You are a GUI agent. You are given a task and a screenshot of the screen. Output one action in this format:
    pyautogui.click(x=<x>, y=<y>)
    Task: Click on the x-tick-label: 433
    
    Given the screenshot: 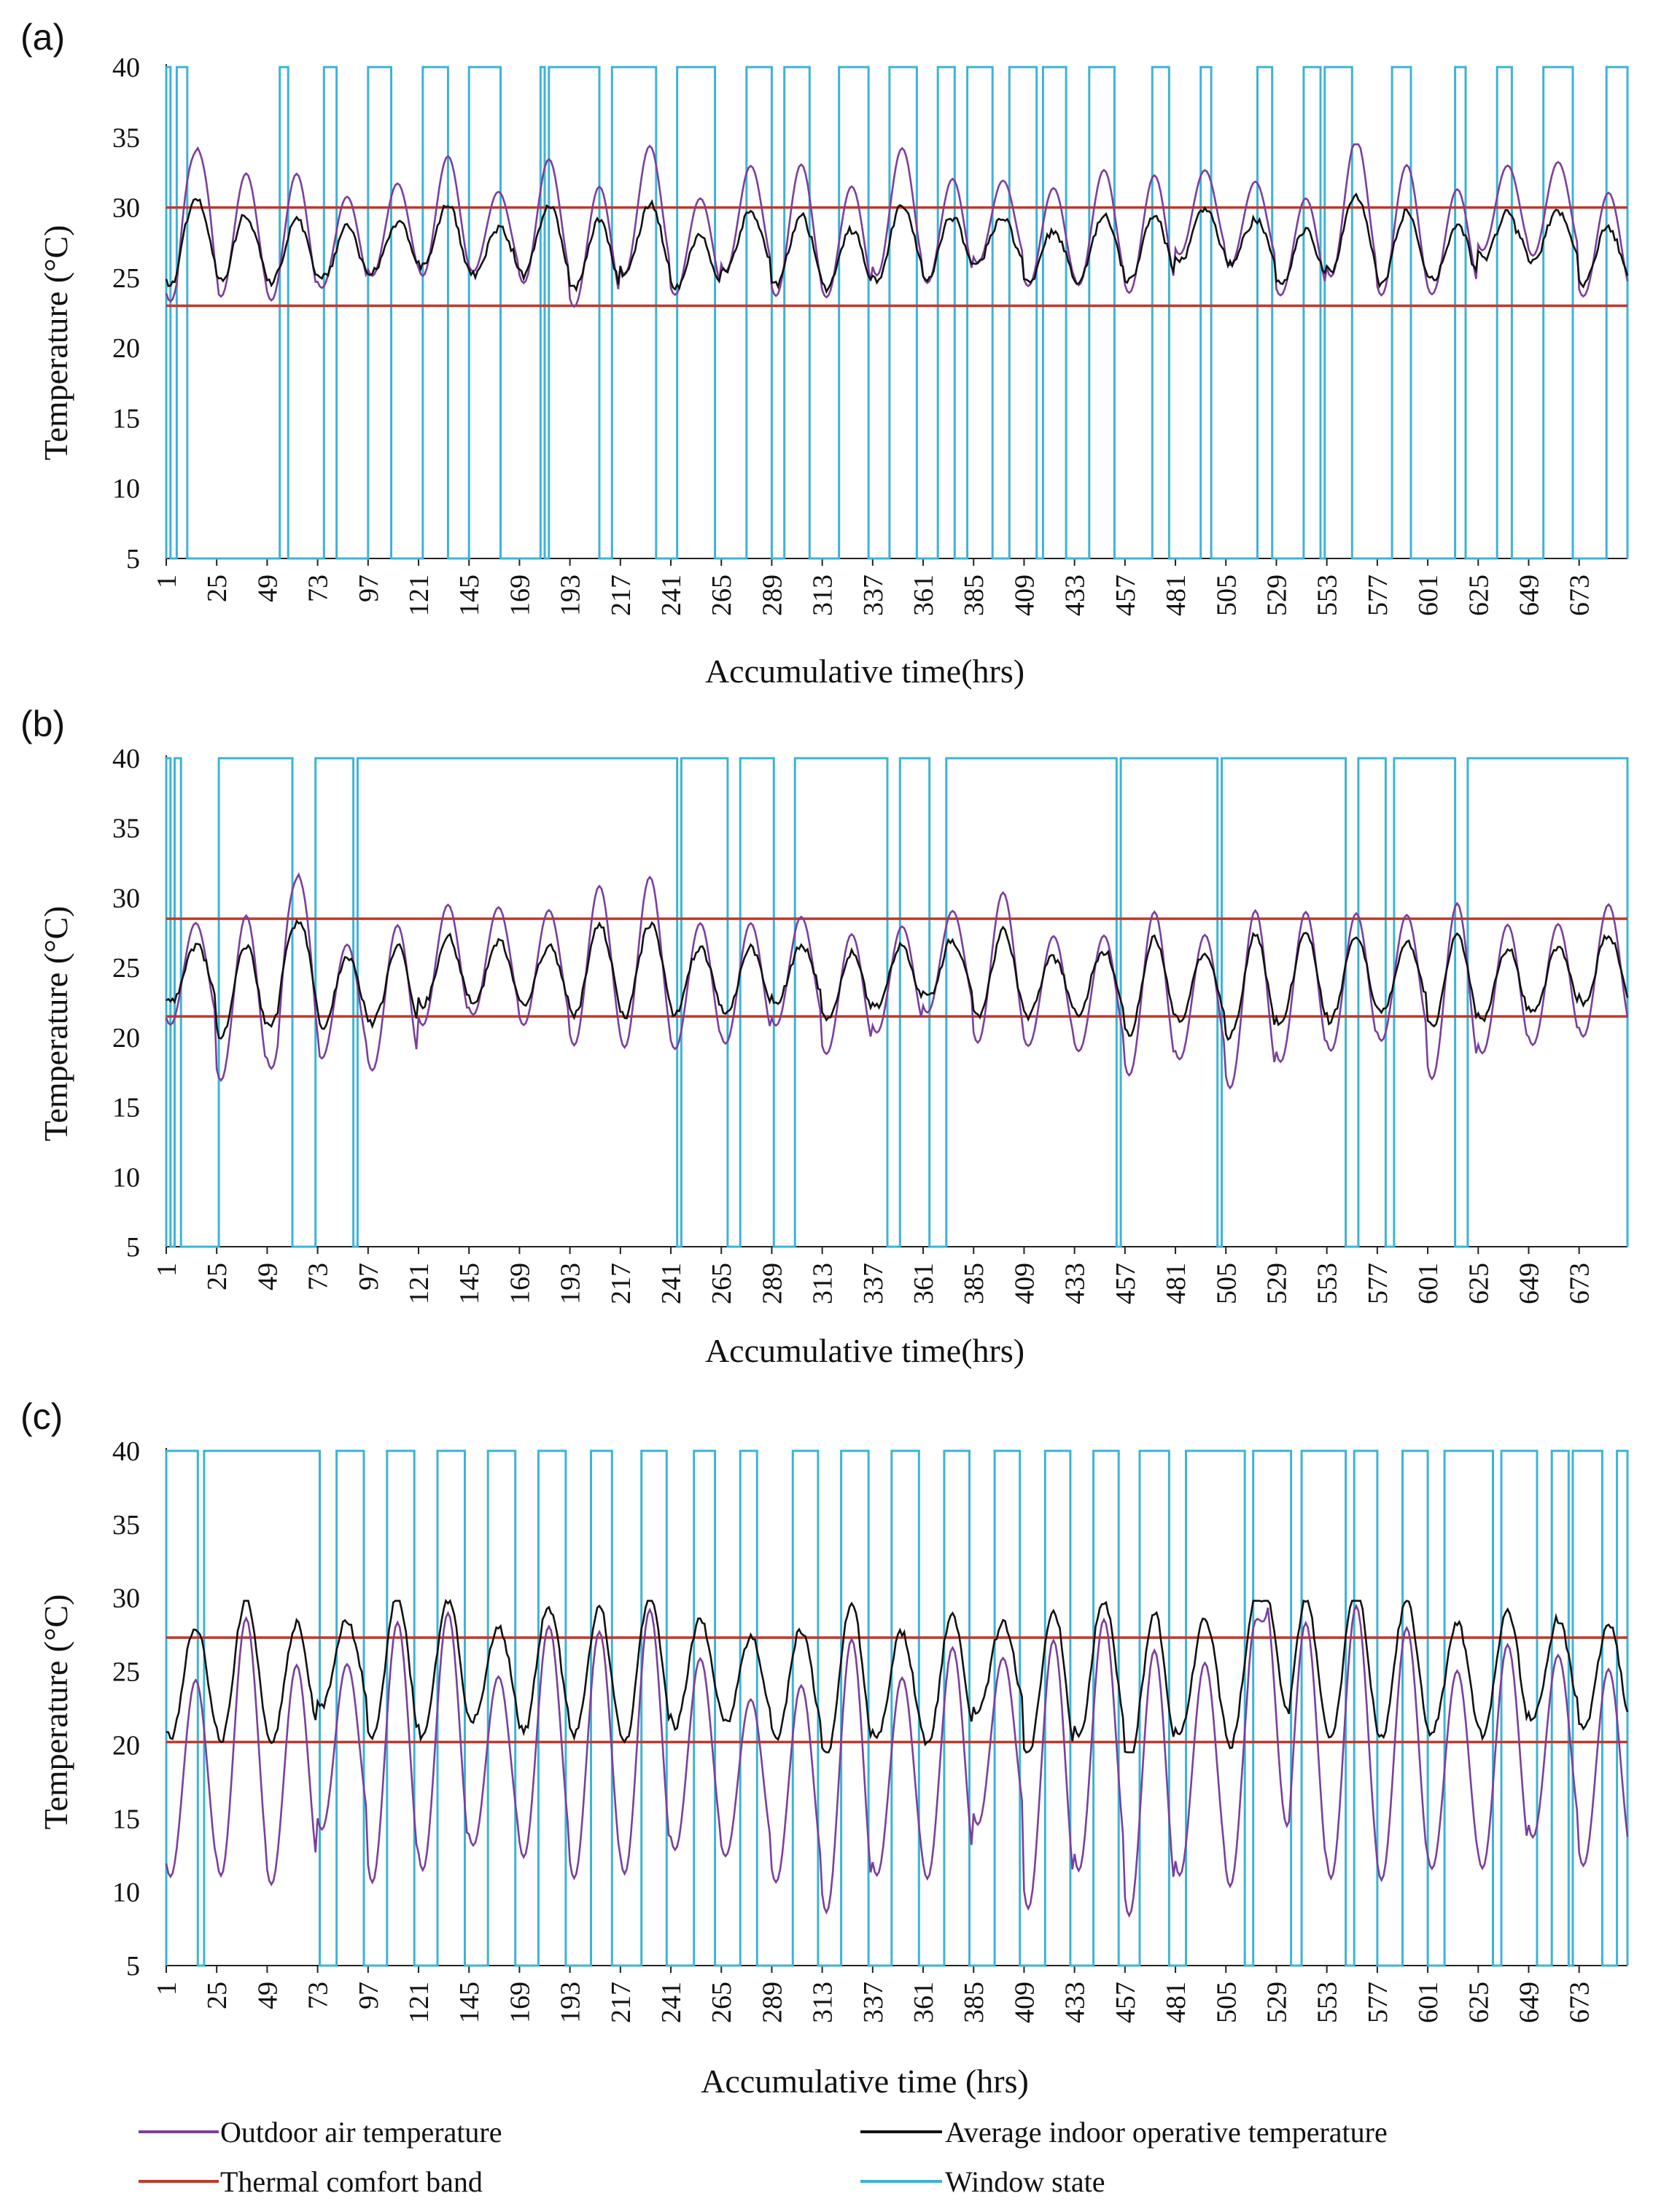 What is the action you would take?
    pyautogui.click(x=1075, y=595)
    